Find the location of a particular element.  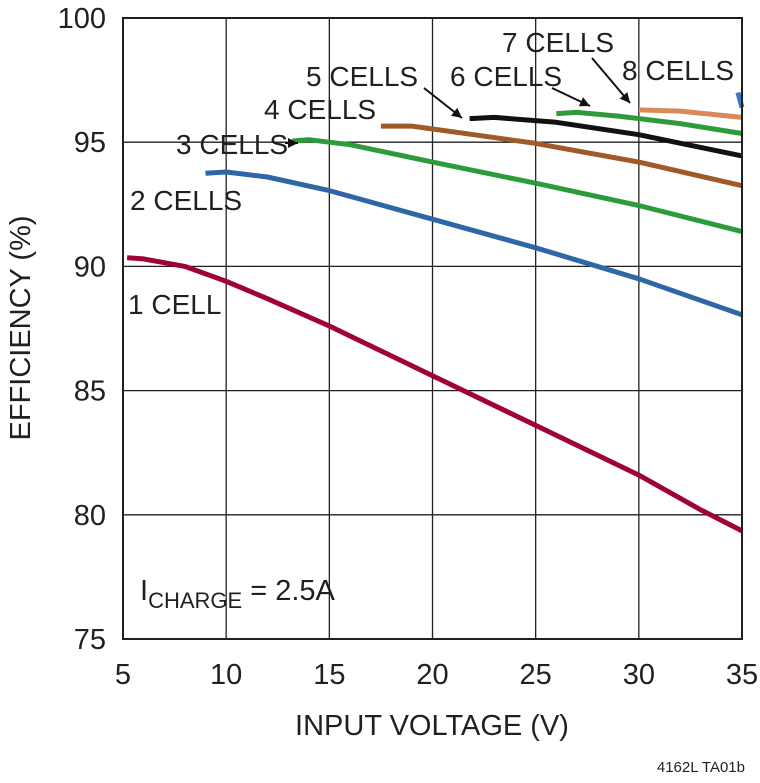

series-label-4: 4 CELLS is located at coordinates (320, 109).